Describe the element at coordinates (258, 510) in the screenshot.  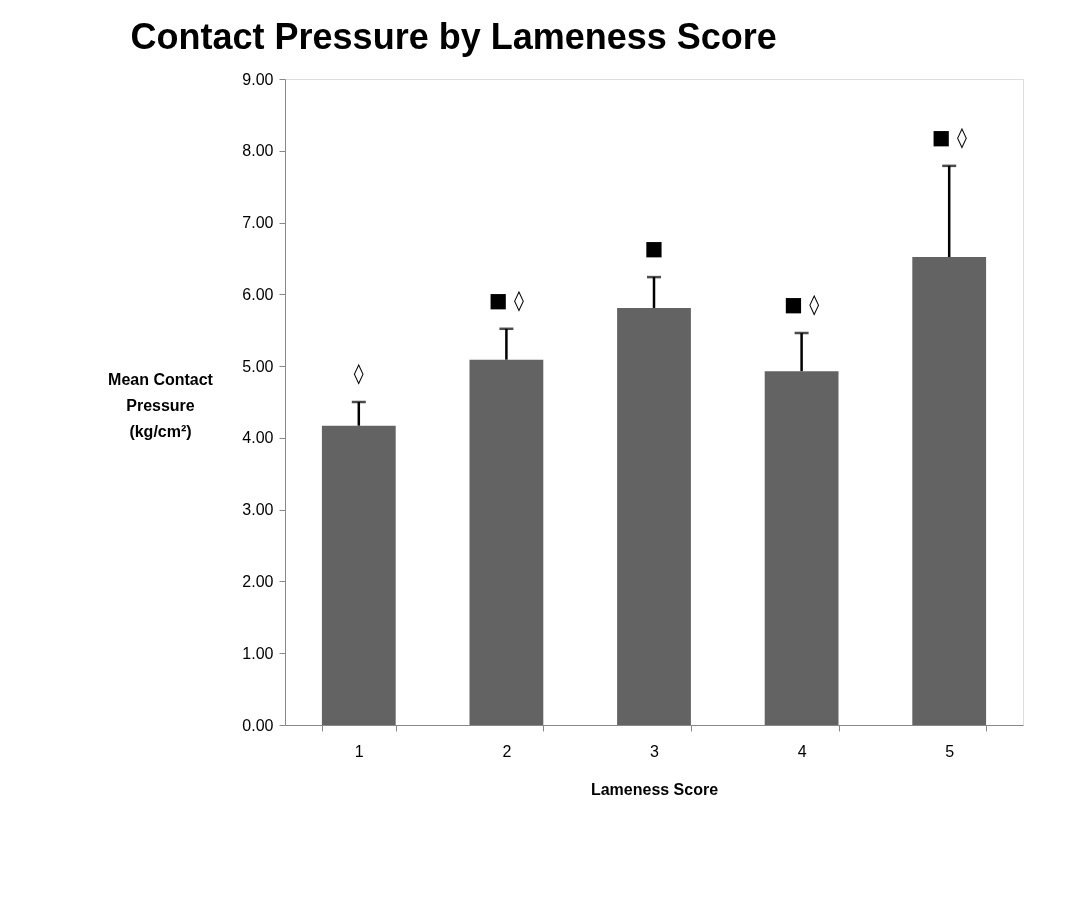
I see `y-tick-label: 3.00` at that location.